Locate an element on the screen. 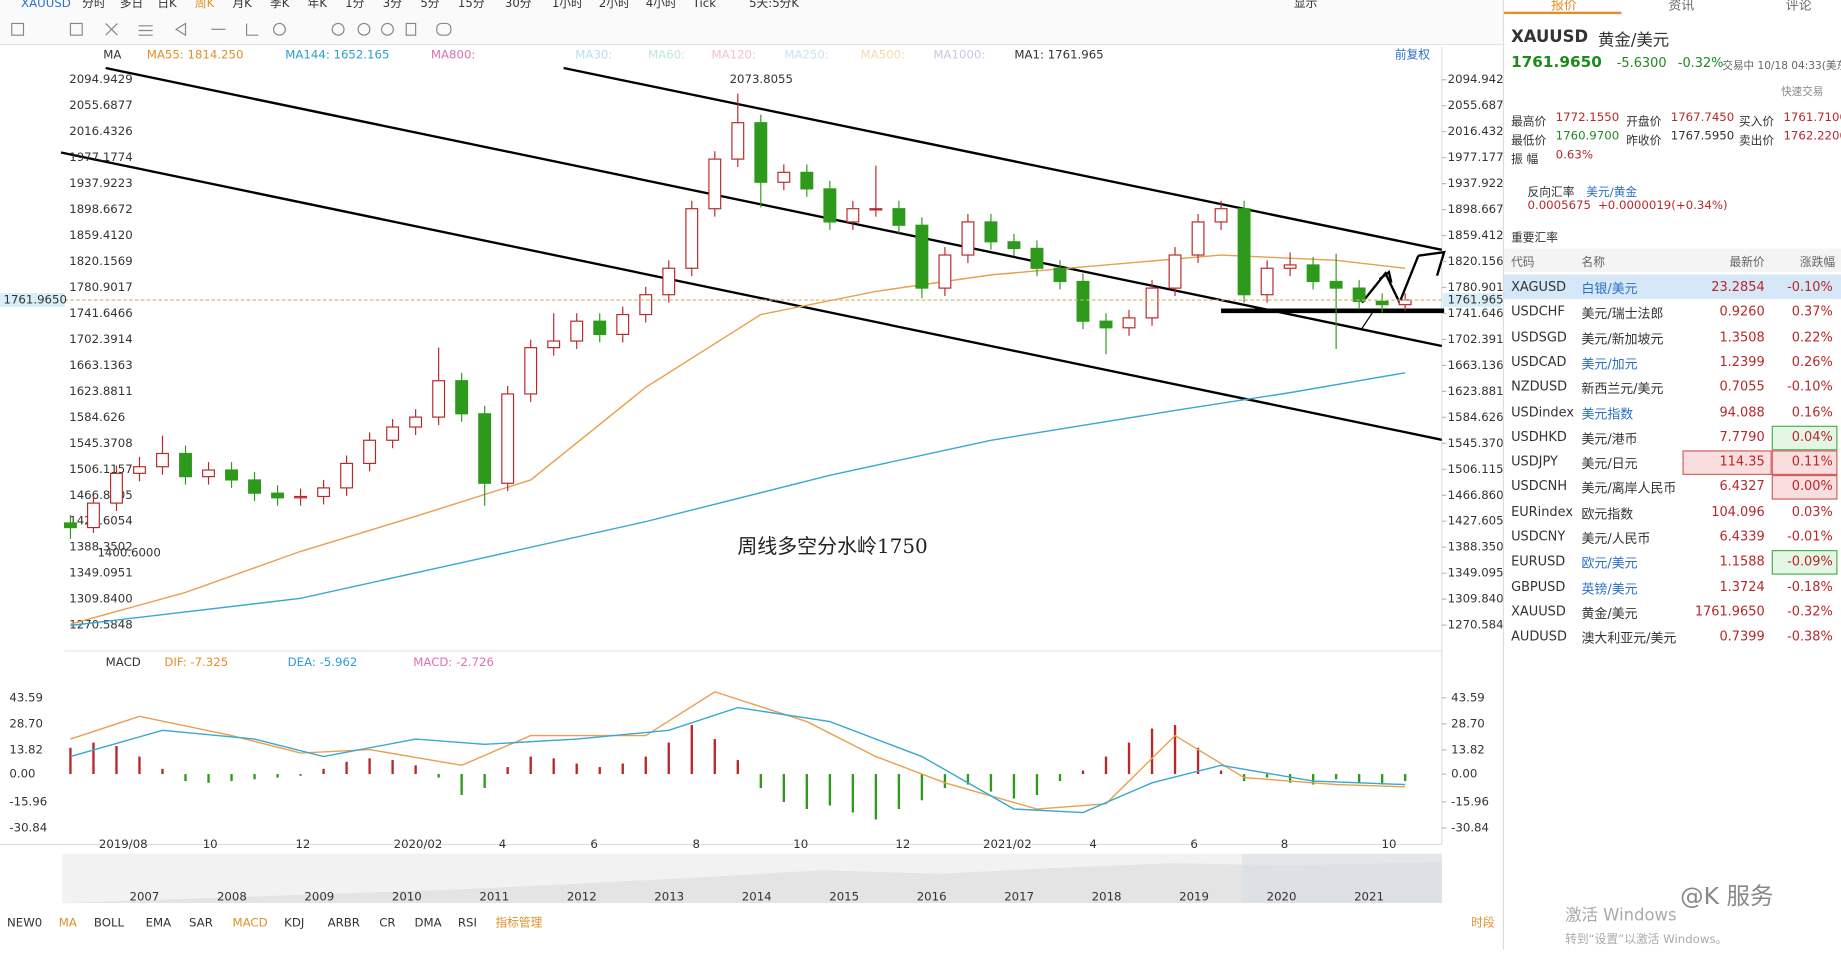 This screenshot has height=955, width=1841. period-tab: 3分 is located at coordinates (392, 5).